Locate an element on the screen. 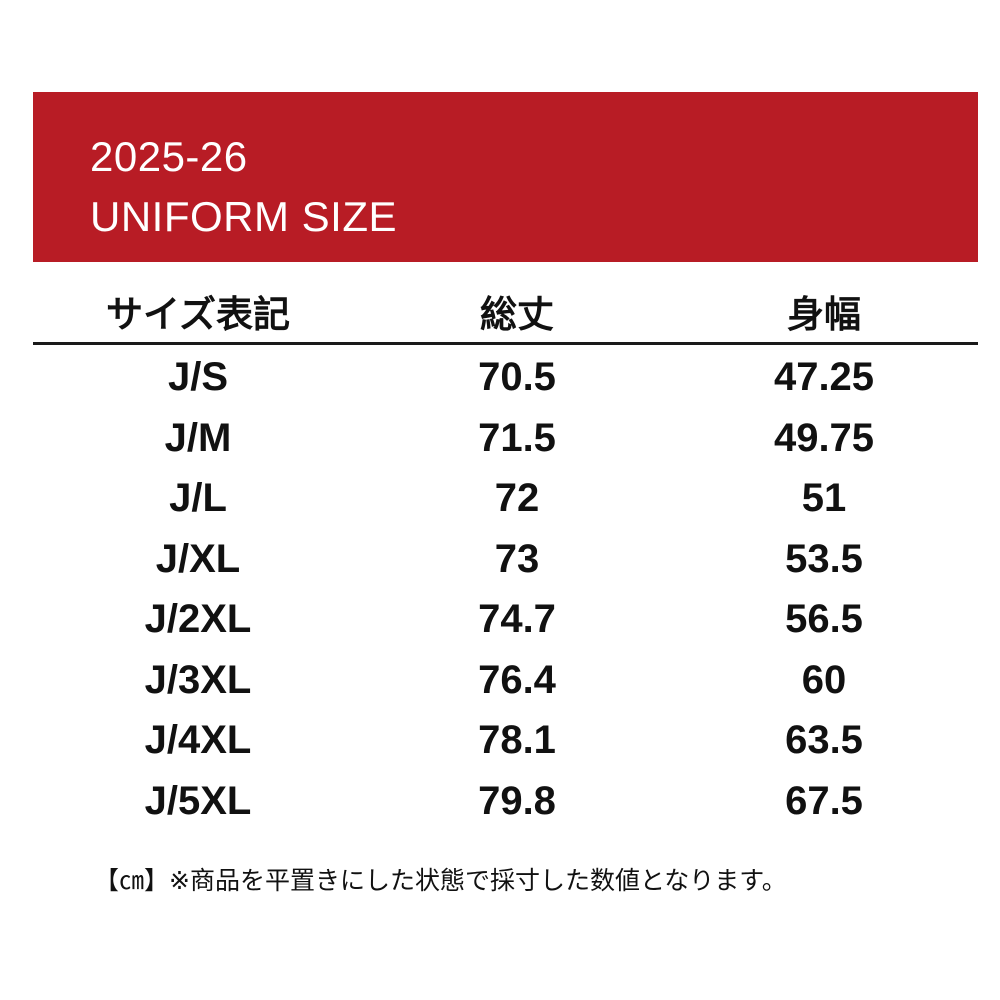 The height and width of the screenshot is (1000, 1000). table-row: J/3XL 76.4 60 is located at coordinates (505, 680).